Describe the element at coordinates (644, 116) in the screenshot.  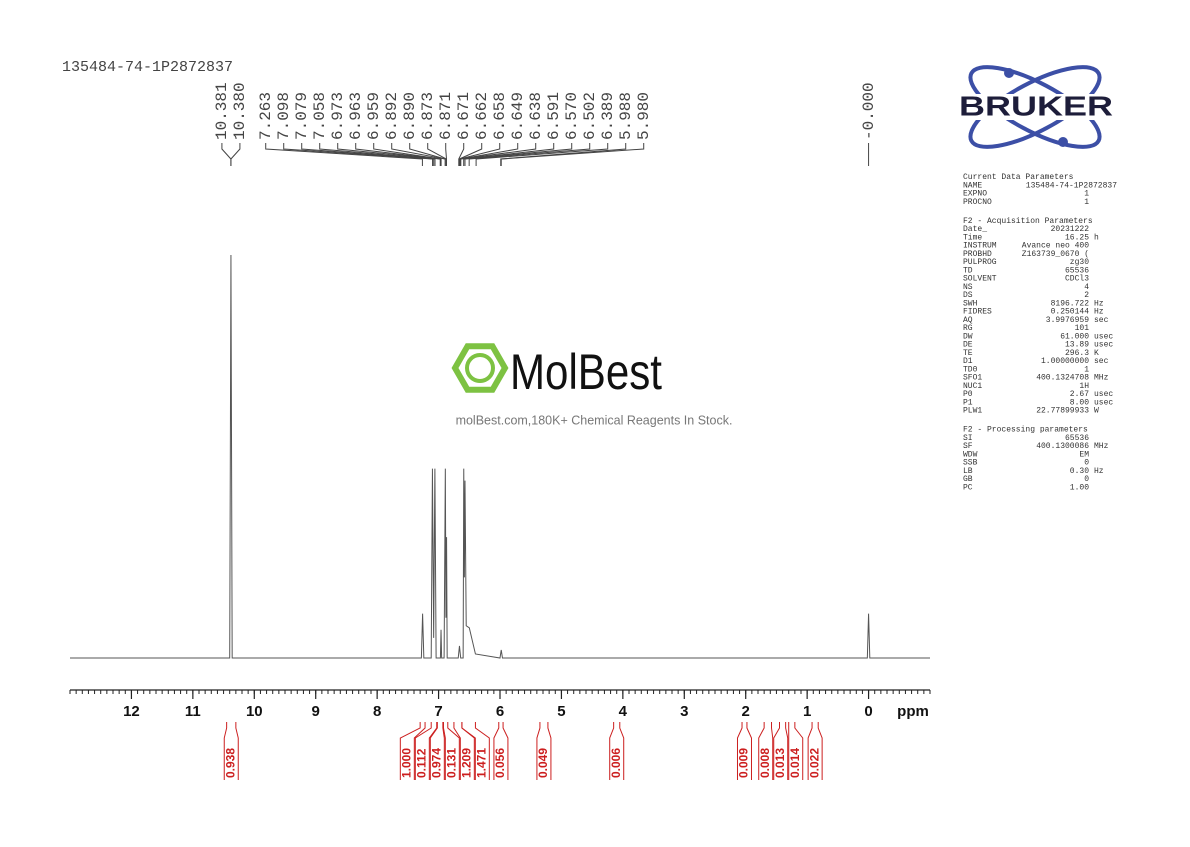
I see `peak-label: 5.980` at that location.